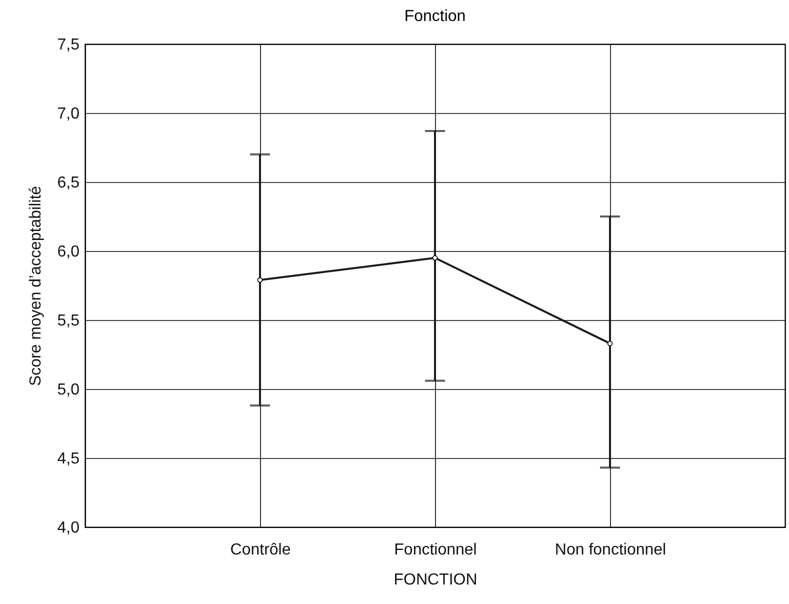  Describe the element at coordinates (610, 550) in the screenshot. I see `x-tick-label: Non fonctionnel` at that location.